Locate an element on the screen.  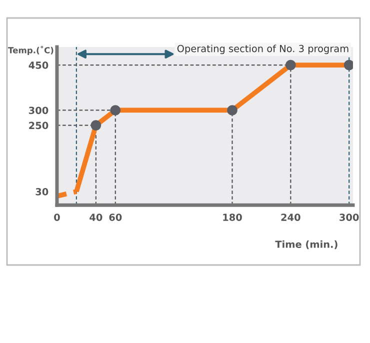
y-axis-title: Temp.(˚C) is located at coordinates (31, 50).